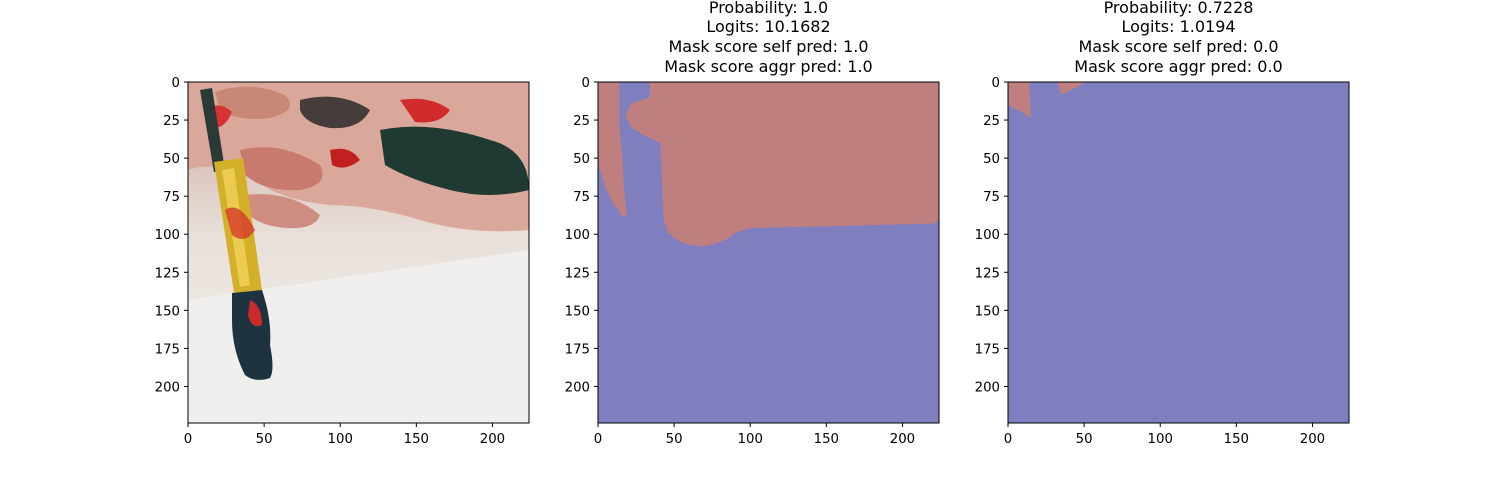 The image size is (1500, 500). Describe the element at coordinates (768, 8) in the screenshot. I see `title-line: Probability: 1.0` at that location.